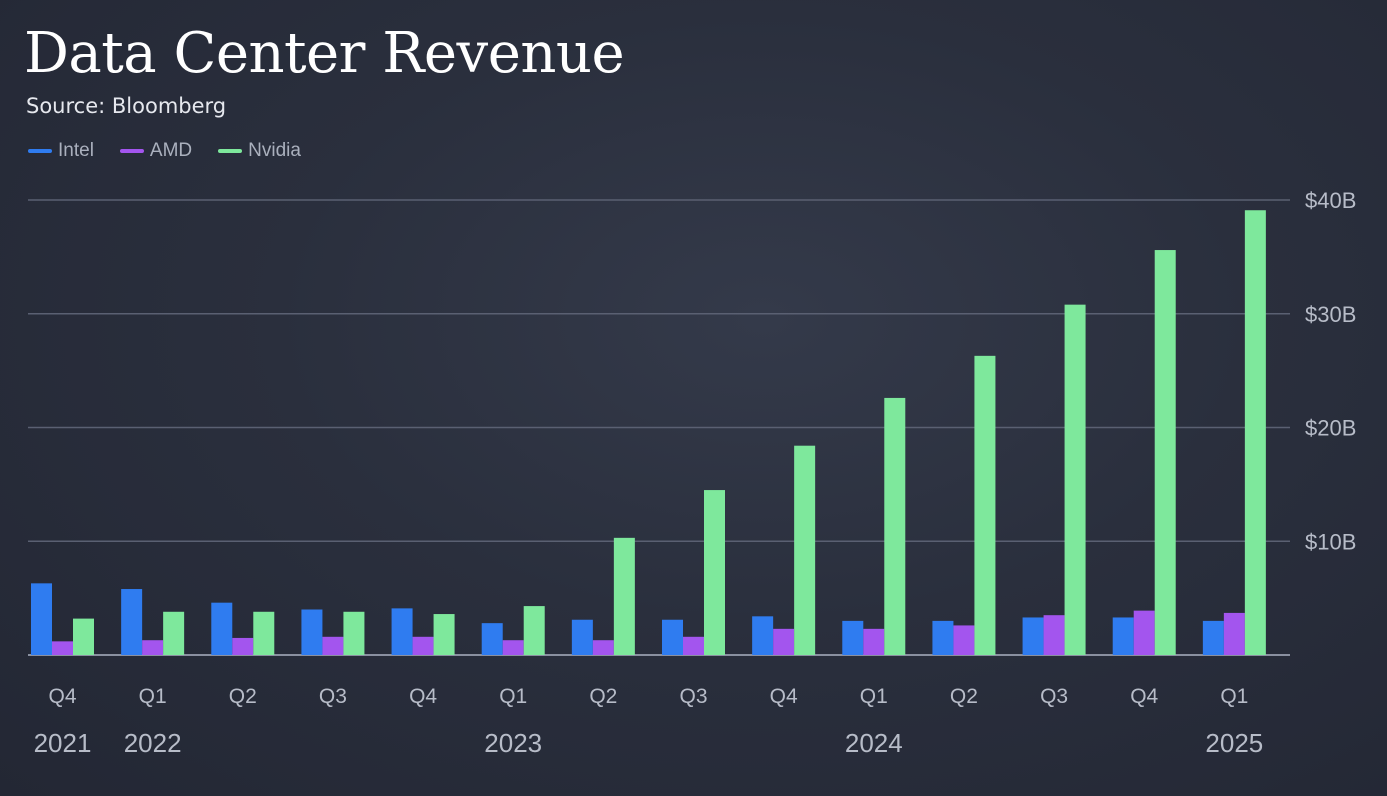  I want to click on y-tick-label: $20B, so click(1330, 428).